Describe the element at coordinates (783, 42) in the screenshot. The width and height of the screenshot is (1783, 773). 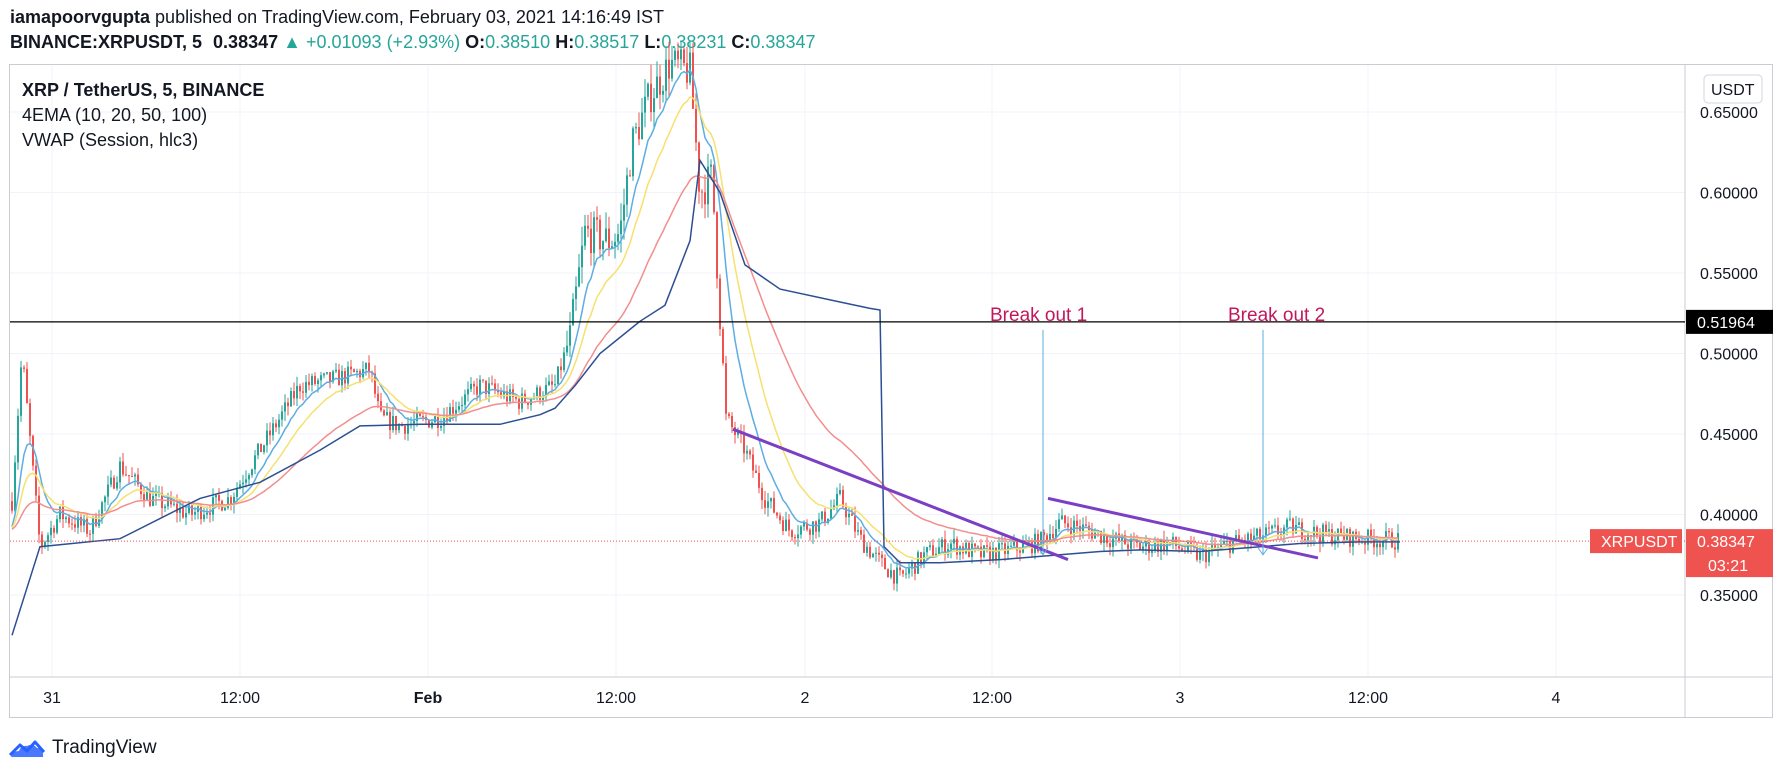
I see `close-value: 0.38347` at that location.